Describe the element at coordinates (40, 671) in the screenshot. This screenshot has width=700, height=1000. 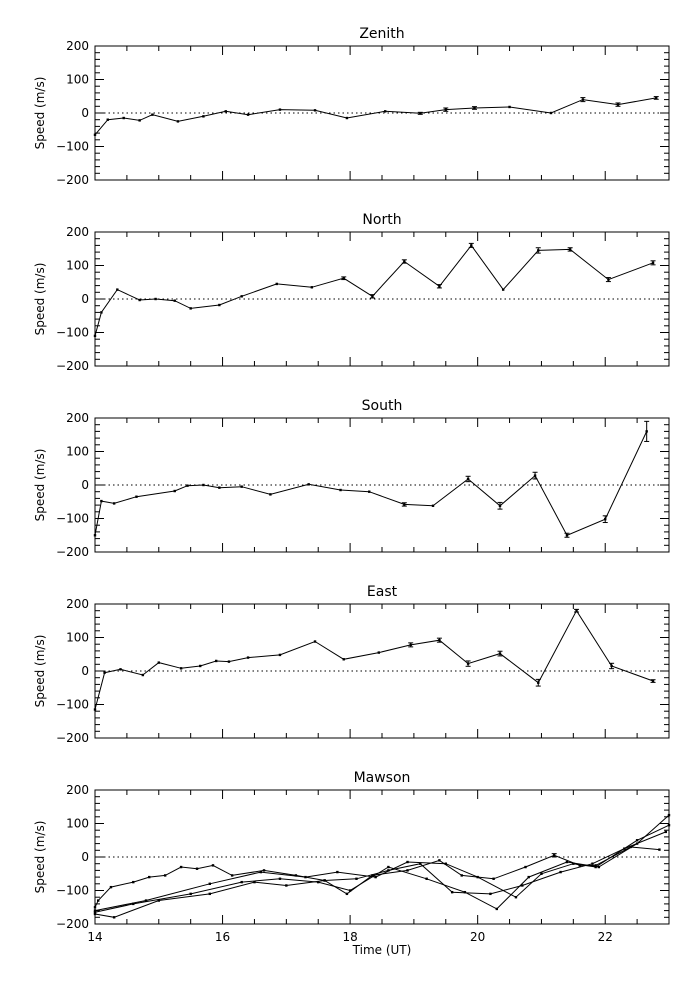
I see `y-axis-label-3: Speed (m/s)` at that location.